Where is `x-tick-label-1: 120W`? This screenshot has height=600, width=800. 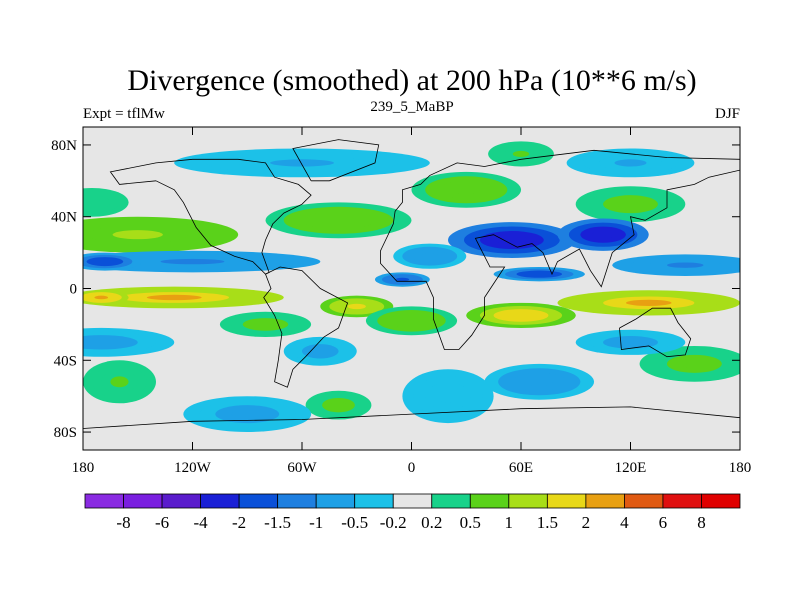
x-tick-label-1: 120W is located at coordinates (193, 468).